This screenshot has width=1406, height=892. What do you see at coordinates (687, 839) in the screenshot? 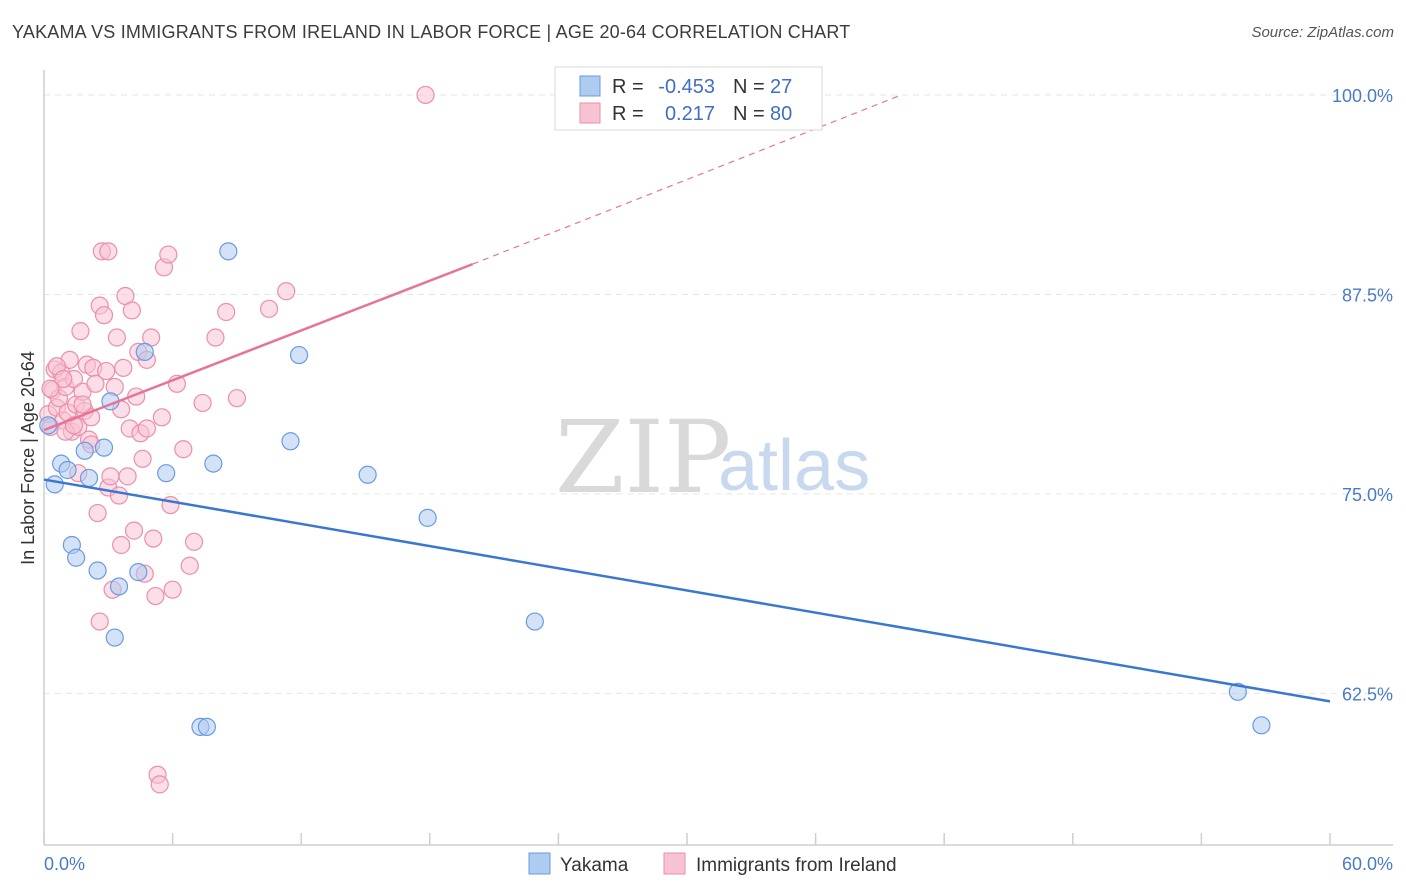
I see `x-ticks` at bounding box center [687, 839].